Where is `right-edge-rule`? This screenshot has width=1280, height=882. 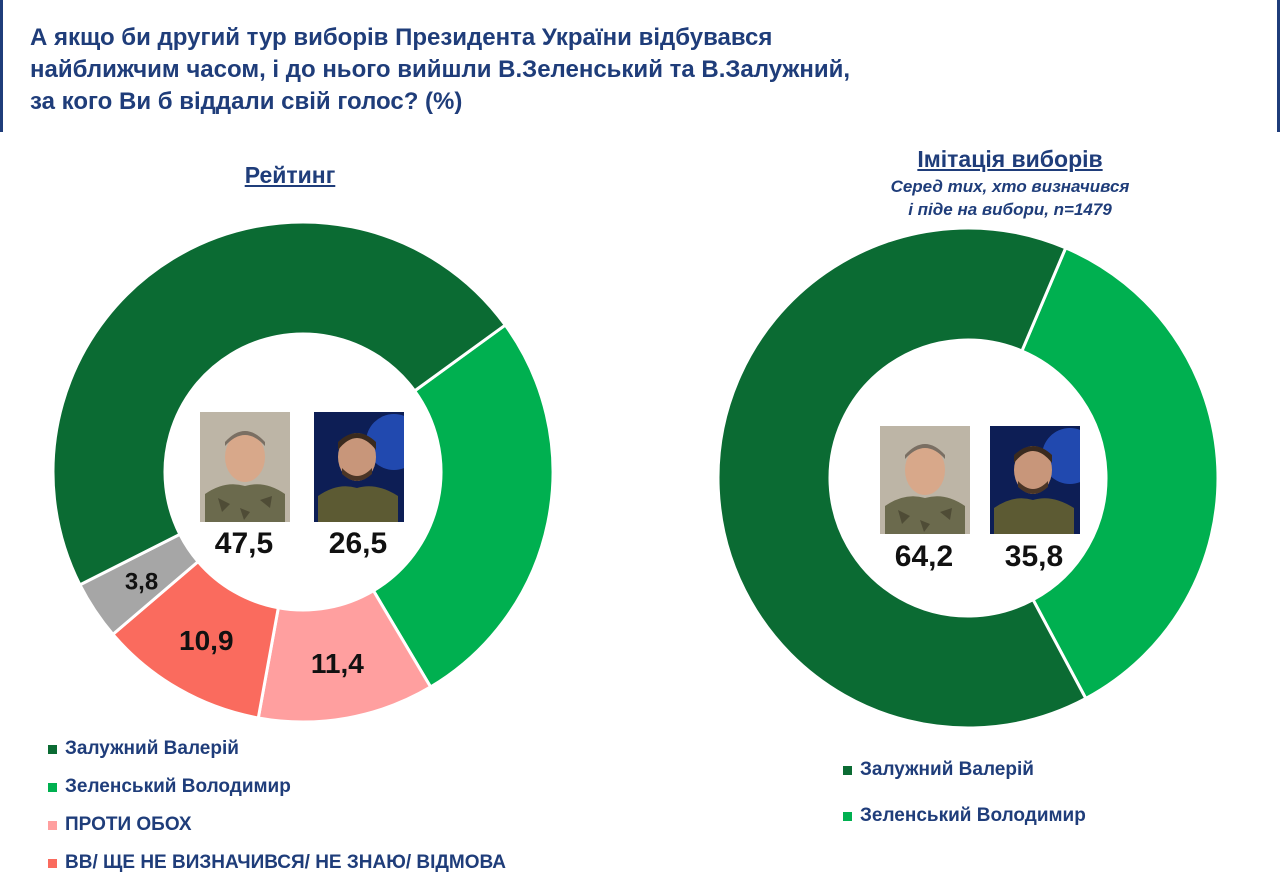 right-edge-rule is located at coordinates (1278, 66).